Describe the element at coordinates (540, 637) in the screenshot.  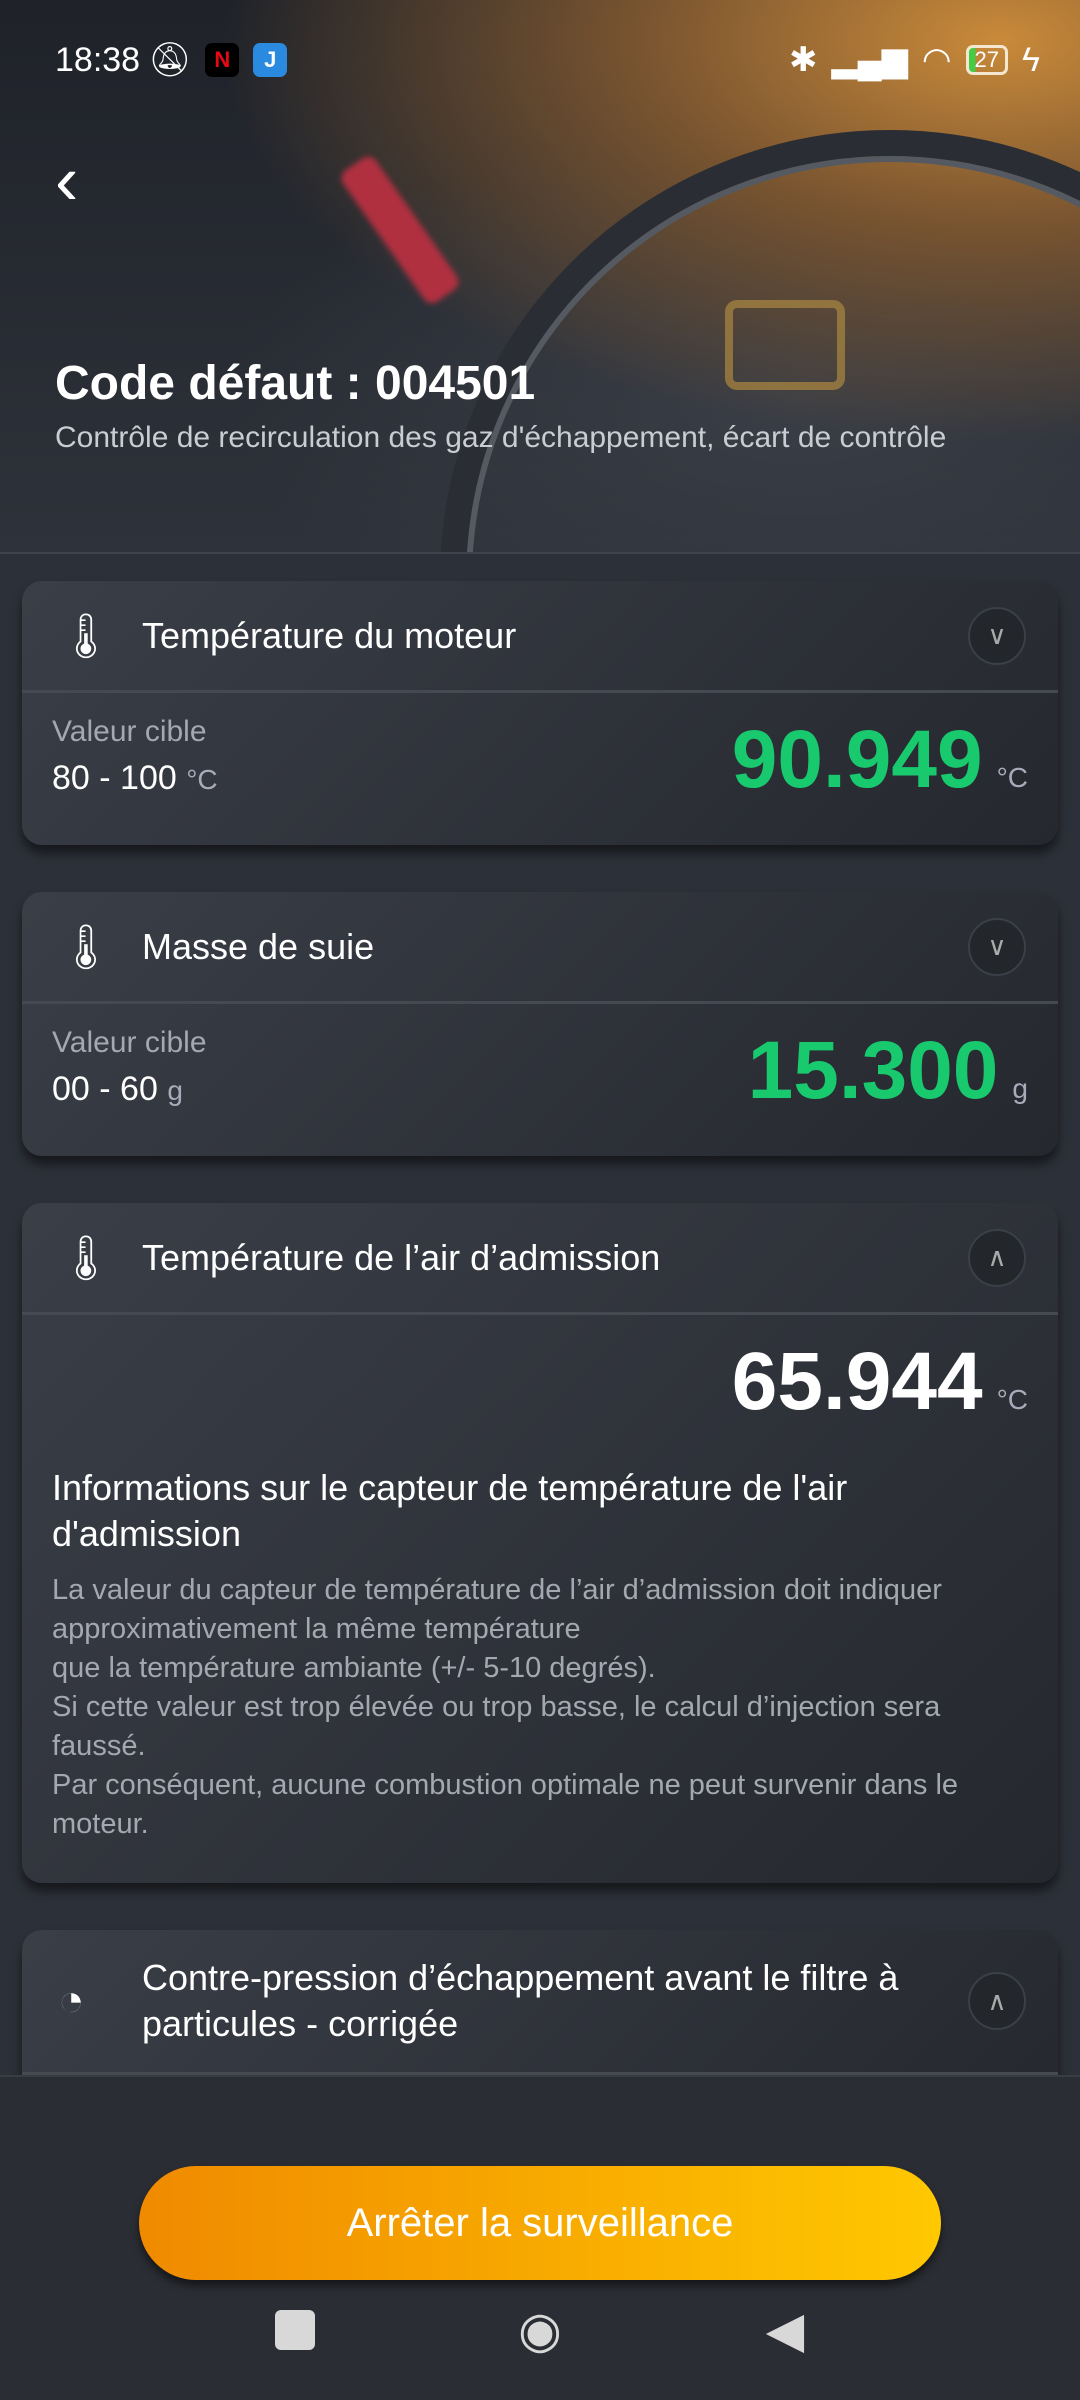
I see `card-header: 🌡︎ Température du moteur ∨` at that location.